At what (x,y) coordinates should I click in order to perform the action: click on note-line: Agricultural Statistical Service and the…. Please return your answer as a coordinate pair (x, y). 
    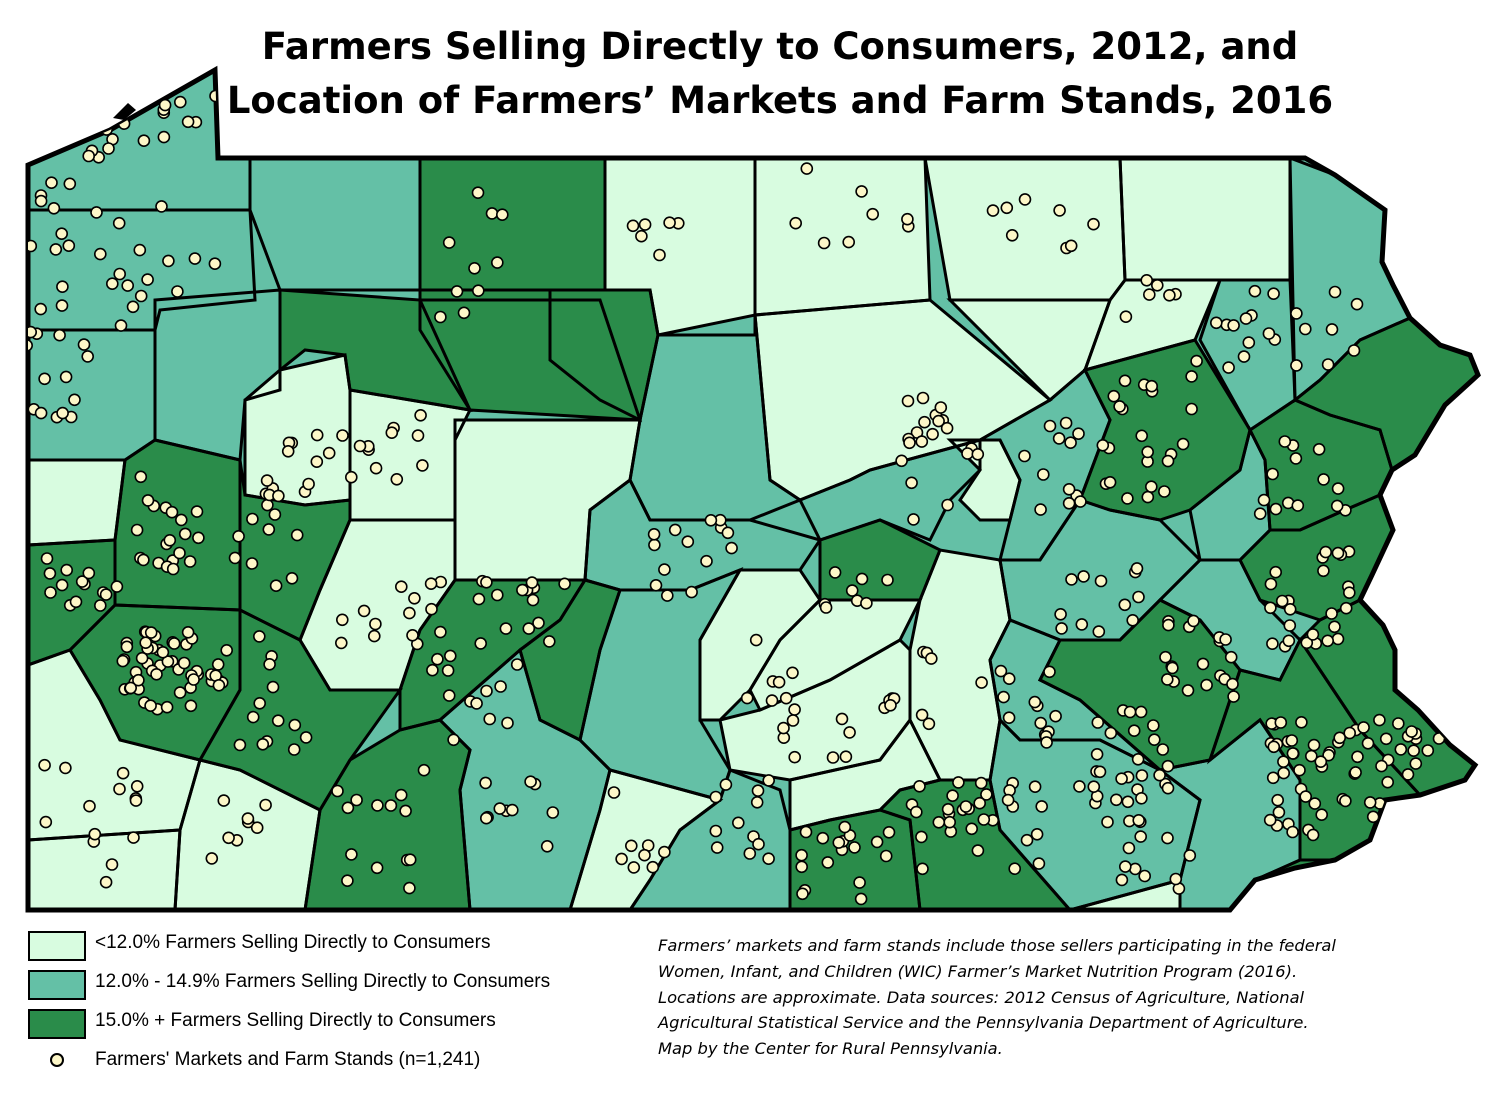
    Looking at the image, I should click on (983, 1023).